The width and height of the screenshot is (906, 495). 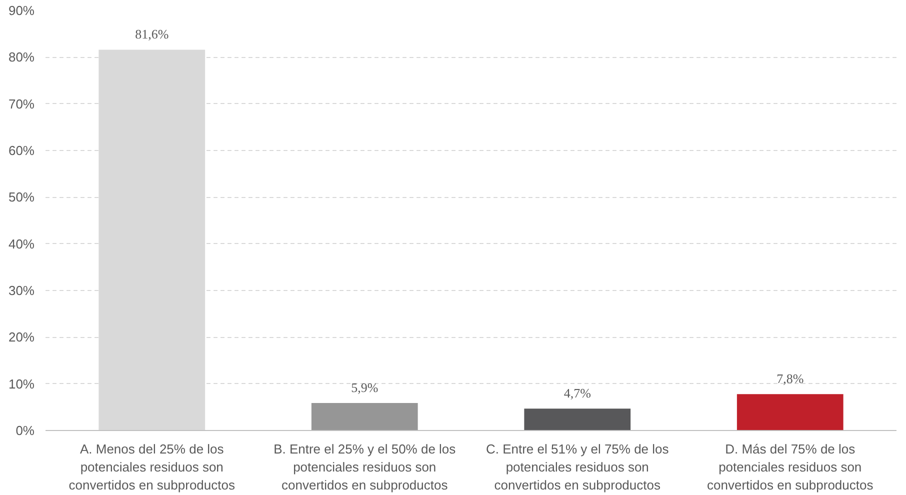 I want to click on x-tick-label: B. Entre el 25% y el 50% de los potenciales residuos son convertidos en subproductos, so click(x=365, y=467).